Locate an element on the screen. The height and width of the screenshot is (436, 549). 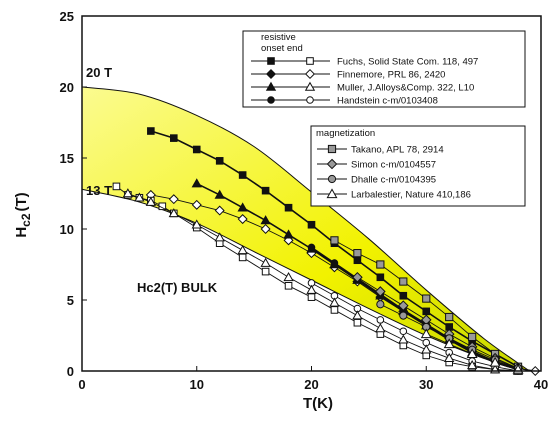
legend-label: Takano, APL 78, 2914 is located at coordinates (397, 150).